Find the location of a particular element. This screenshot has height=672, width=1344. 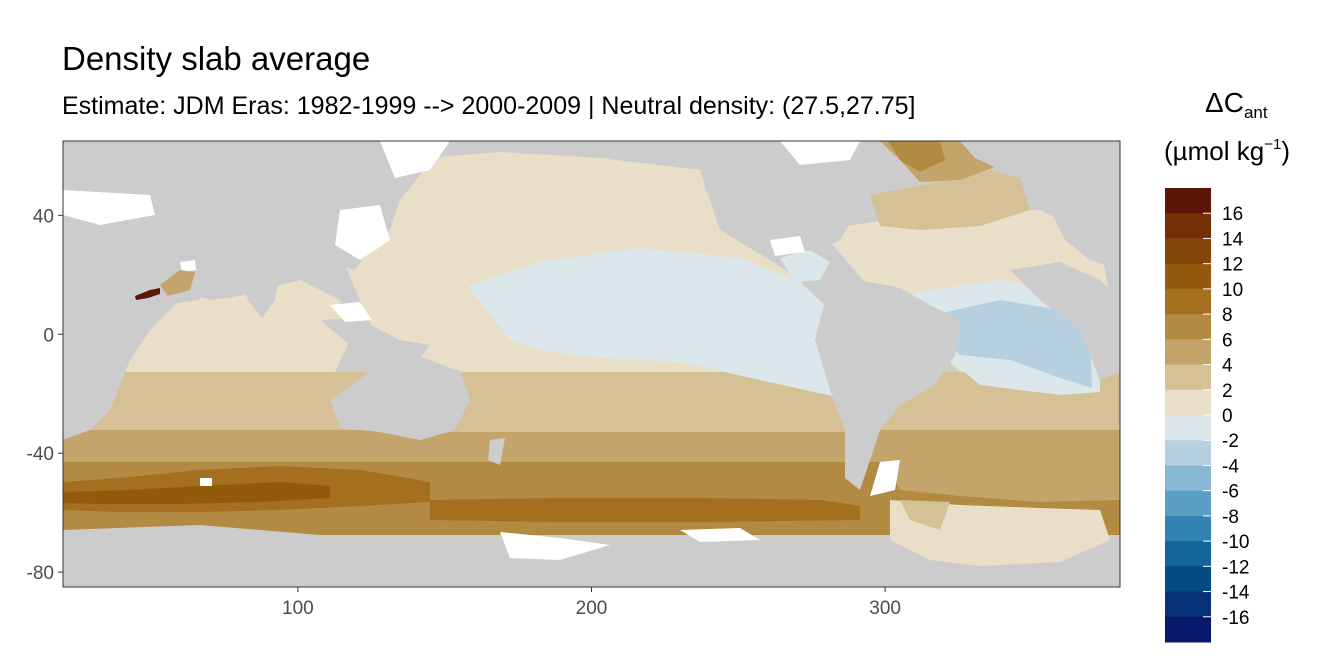

no-data-gulf-of-mexico is located at coordinates (787, 246).